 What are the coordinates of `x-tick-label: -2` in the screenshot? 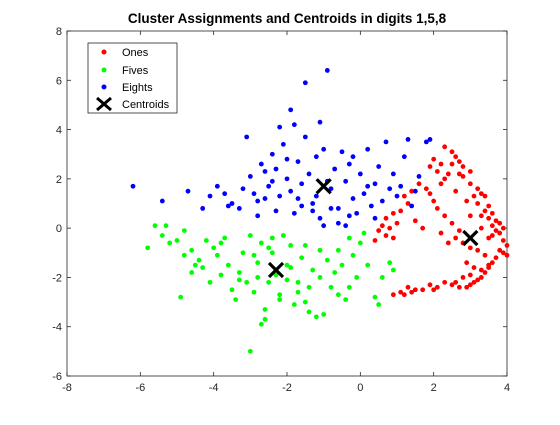 It's located at (287, 388).